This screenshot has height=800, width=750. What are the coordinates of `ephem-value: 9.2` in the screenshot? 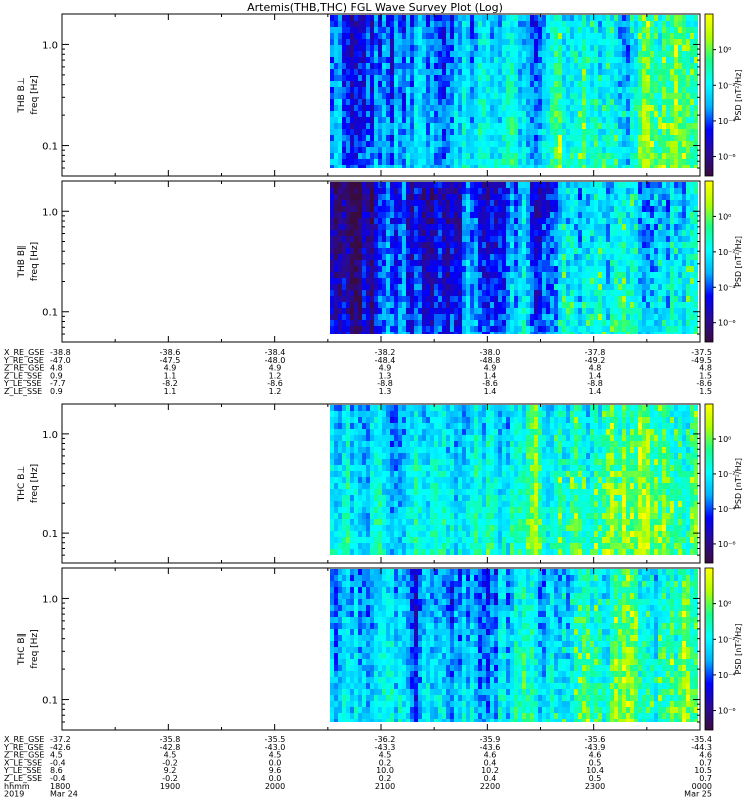 It's located at (170, 770).